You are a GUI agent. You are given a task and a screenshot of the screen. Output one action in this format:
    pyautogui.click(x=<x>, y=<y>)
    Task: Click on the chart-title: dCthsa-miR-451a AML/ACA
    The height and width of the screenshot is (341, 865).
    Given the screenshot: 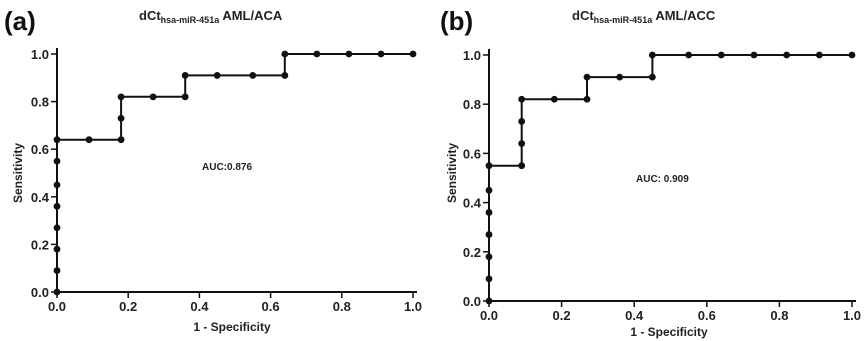 What is the action you would take?
    pyautogui.click(x=211, y=16)
    